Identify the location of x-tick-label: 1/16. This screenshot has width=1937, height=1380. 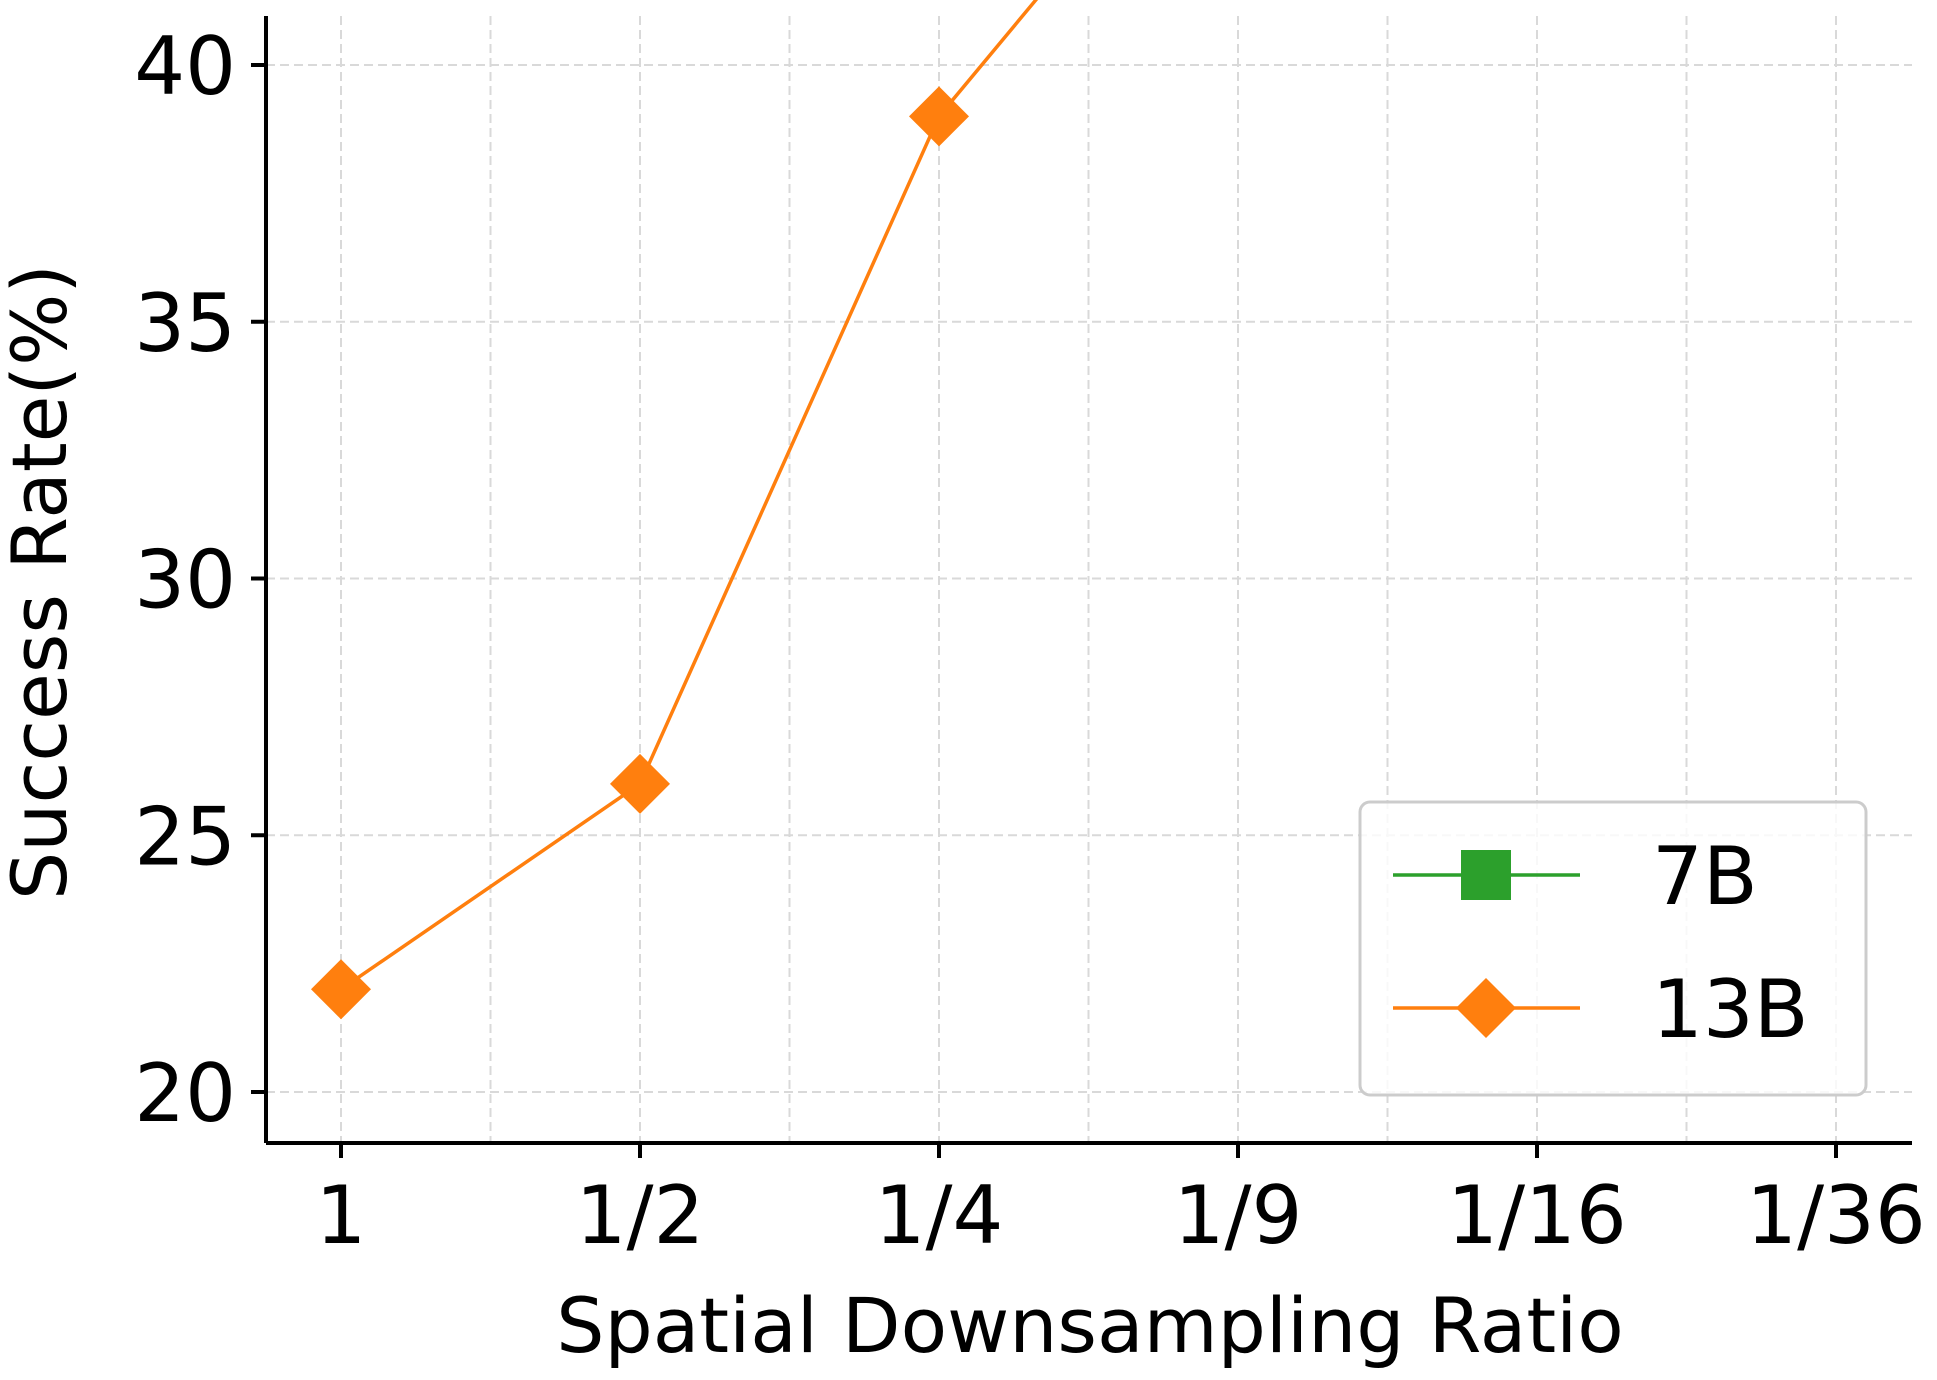
(1537, 1215).